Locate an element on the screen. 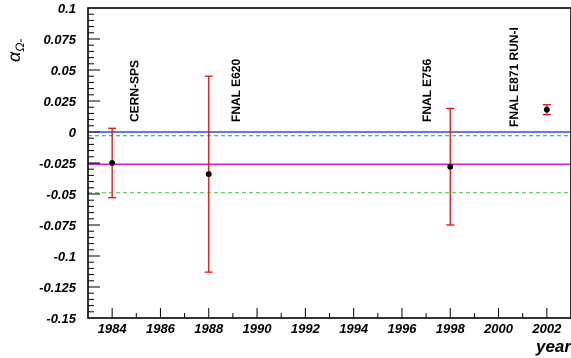  experiment-label: FNAL E620 is located at coordinates (236, 90).